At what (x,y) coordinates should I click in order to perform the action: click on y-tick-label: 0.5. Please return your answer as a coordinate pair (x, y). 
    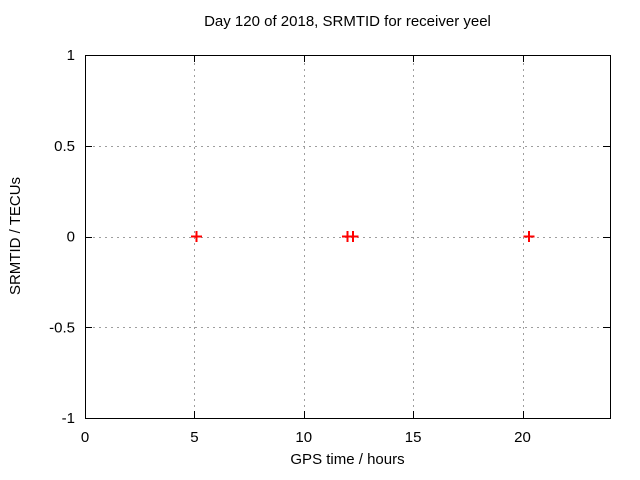
    Looking at the image, I should click on (64, 146).